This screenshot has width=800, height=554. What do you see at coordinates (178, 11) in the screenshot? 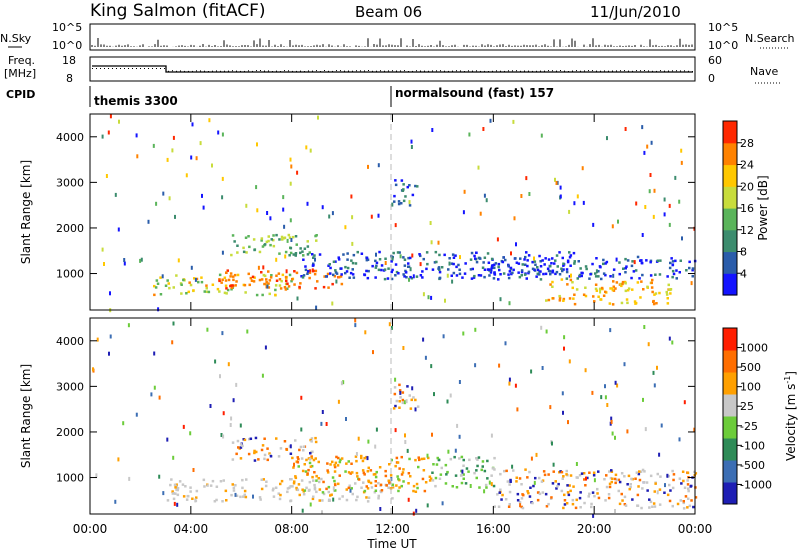
I see `station-title: King Salmon (fitACF)` at bounding box center [178, 11].